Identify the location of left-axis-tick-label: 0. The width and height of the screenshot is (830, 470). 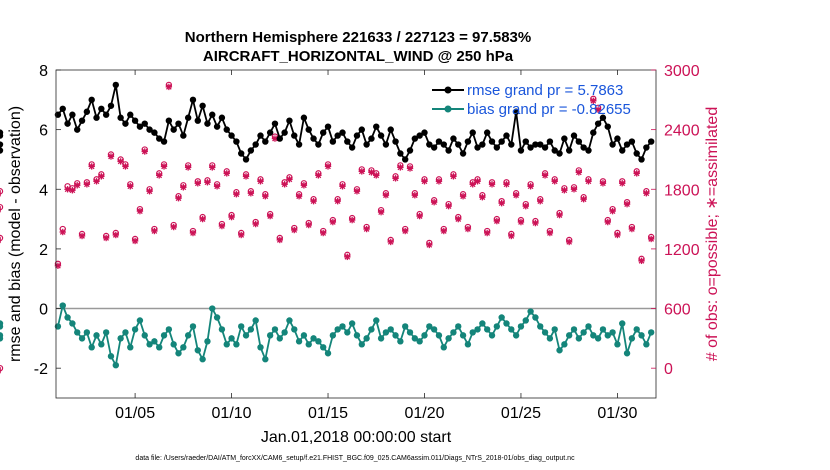
(43, 310).